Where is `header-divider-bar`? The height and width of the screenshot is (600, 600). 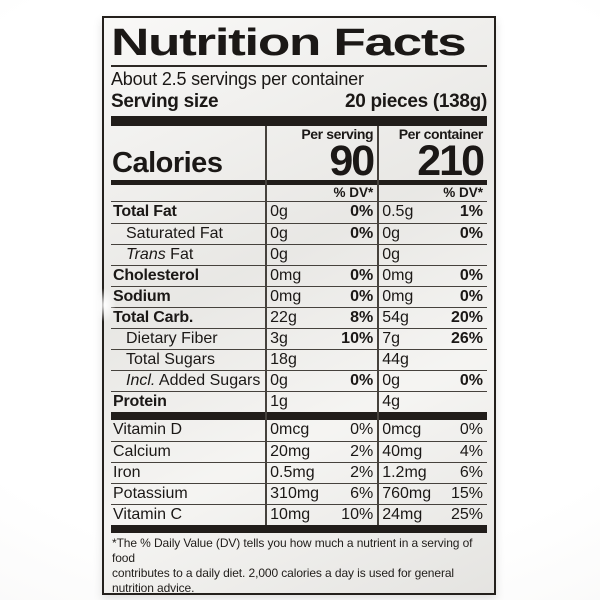
header-divider-bar is located at coordinates (299, 121).